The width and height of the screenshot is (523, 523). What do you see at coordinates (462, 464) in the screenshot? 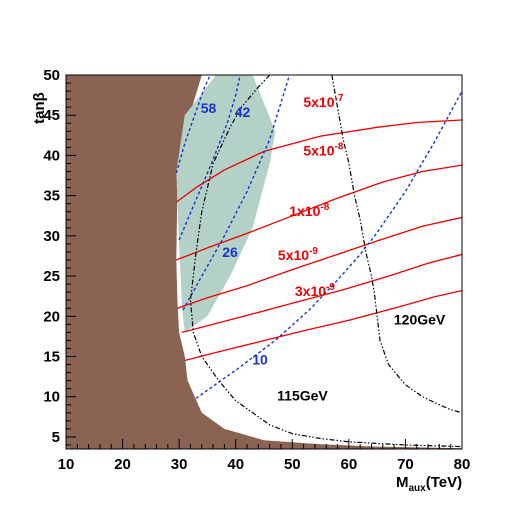
I see `x-tick-label: 80` at bounding box center [462, 464].